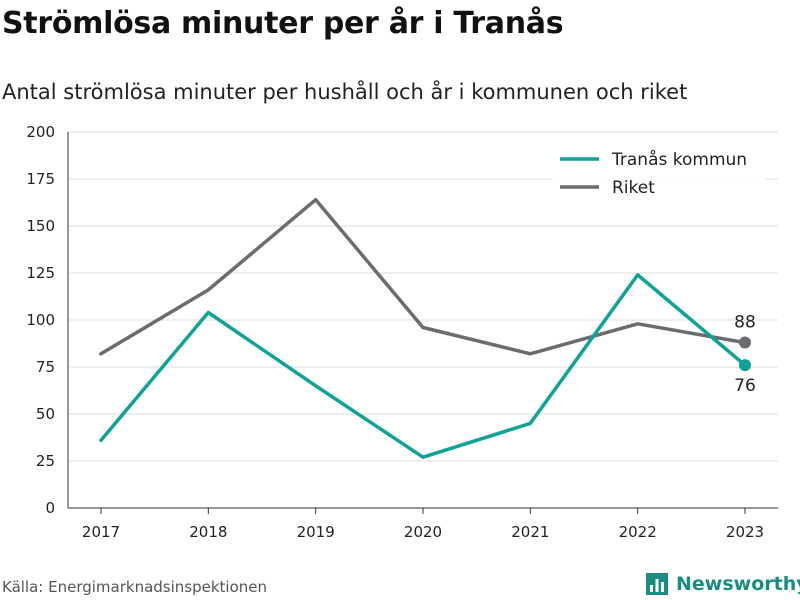  I want to click on legend-label: Tranås kommun, so click(679, 159).